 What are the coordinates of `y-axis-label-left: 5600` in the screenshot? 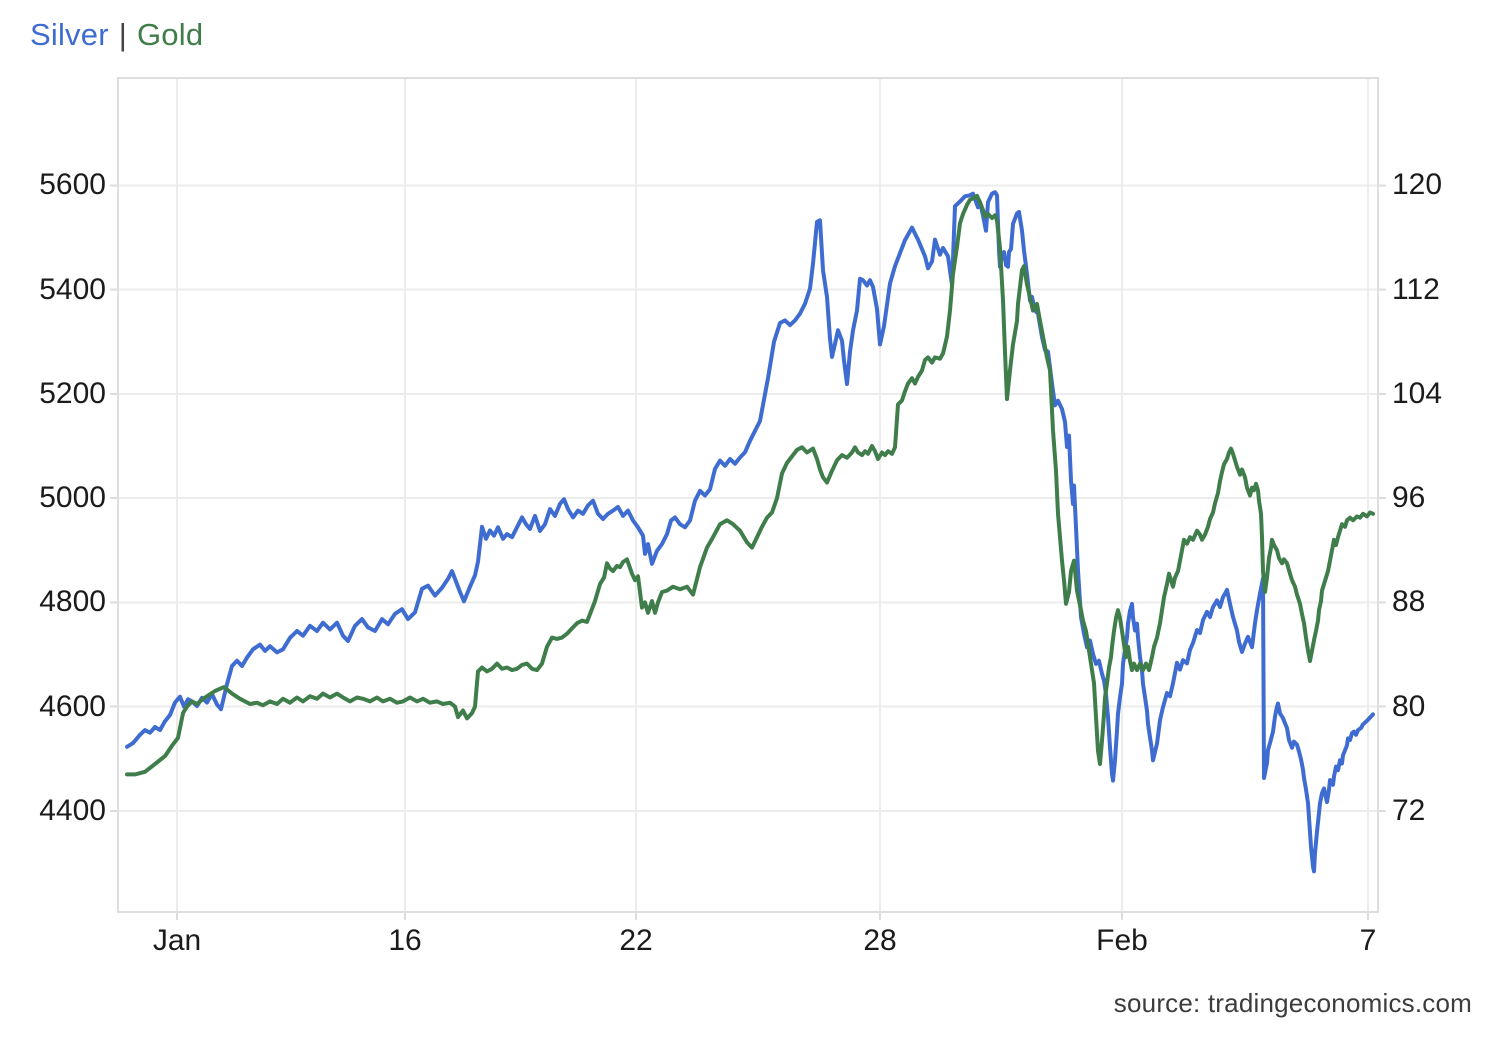 It's located at (72, 185).